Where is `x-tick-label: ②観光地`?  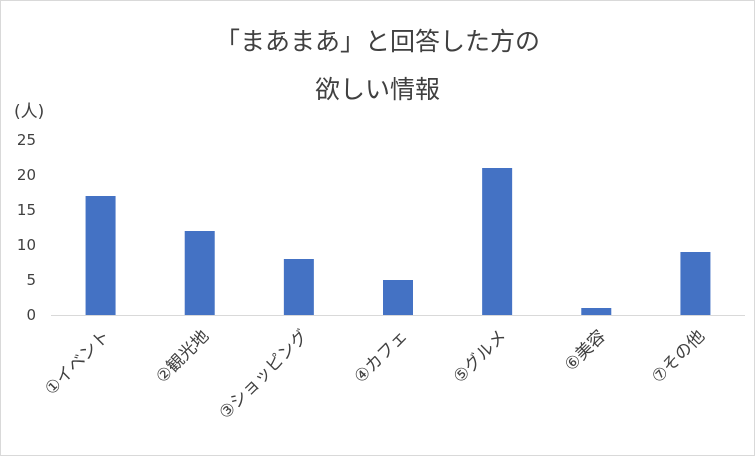 x-tick-label: ②観光地 is located at coordinates (182, 356).